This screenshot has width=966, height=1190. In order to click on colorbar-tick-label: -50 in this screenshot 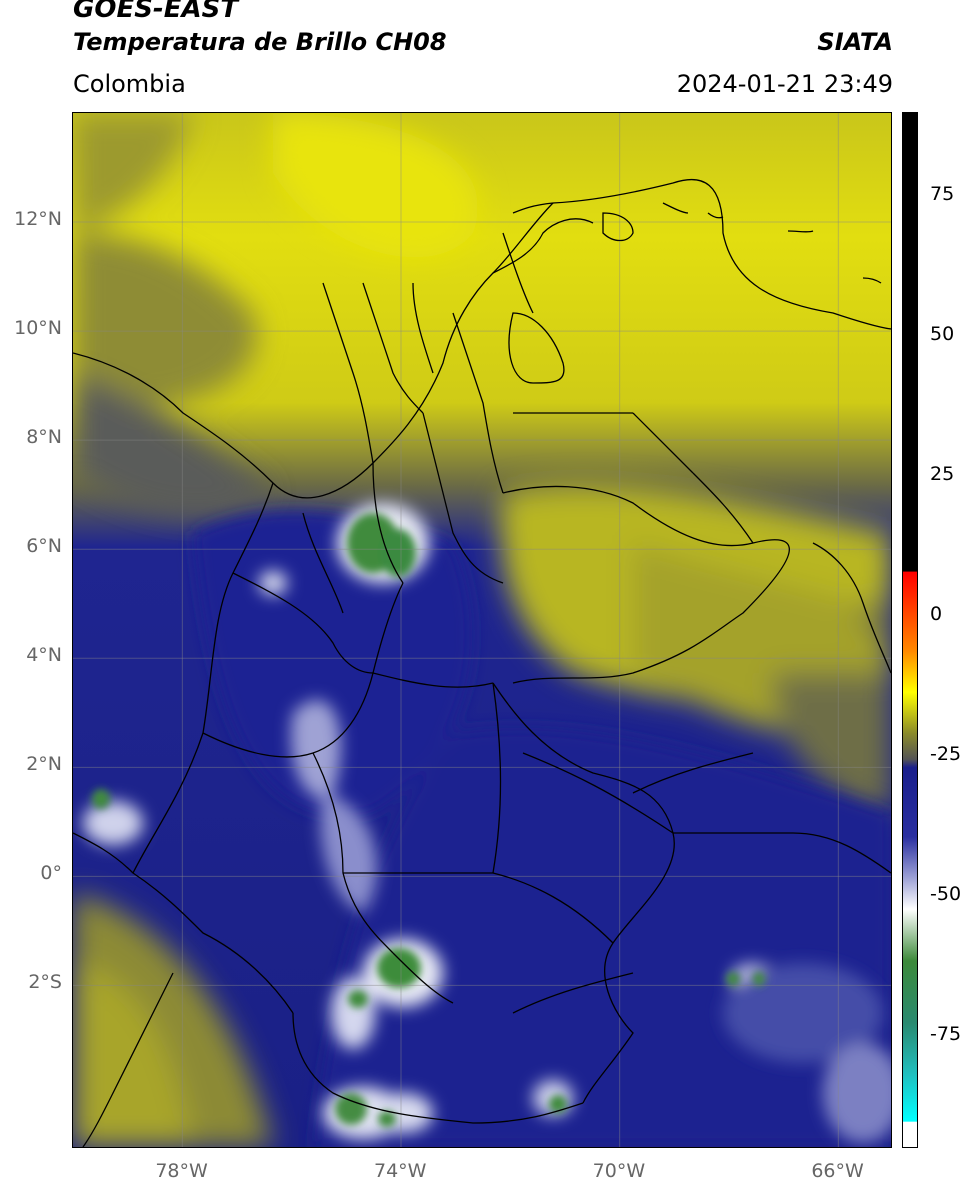, I will do `click(946, 894)`.